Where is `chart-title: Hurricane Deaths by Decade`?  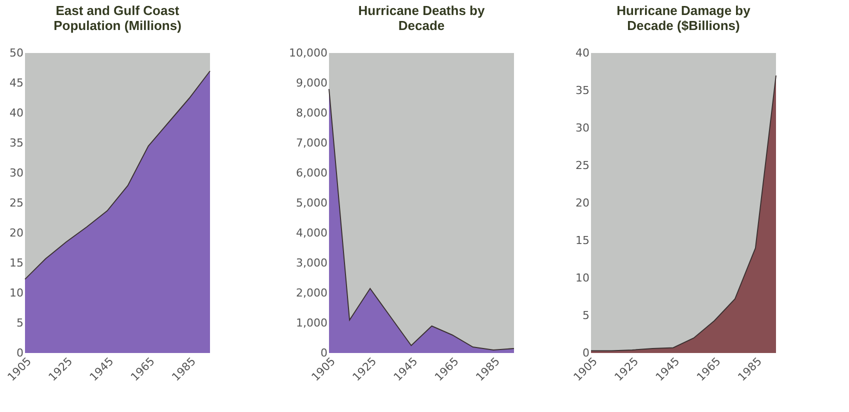
chart-title: Hurricane Deaths by Decade is located at coordinates (422, 18).